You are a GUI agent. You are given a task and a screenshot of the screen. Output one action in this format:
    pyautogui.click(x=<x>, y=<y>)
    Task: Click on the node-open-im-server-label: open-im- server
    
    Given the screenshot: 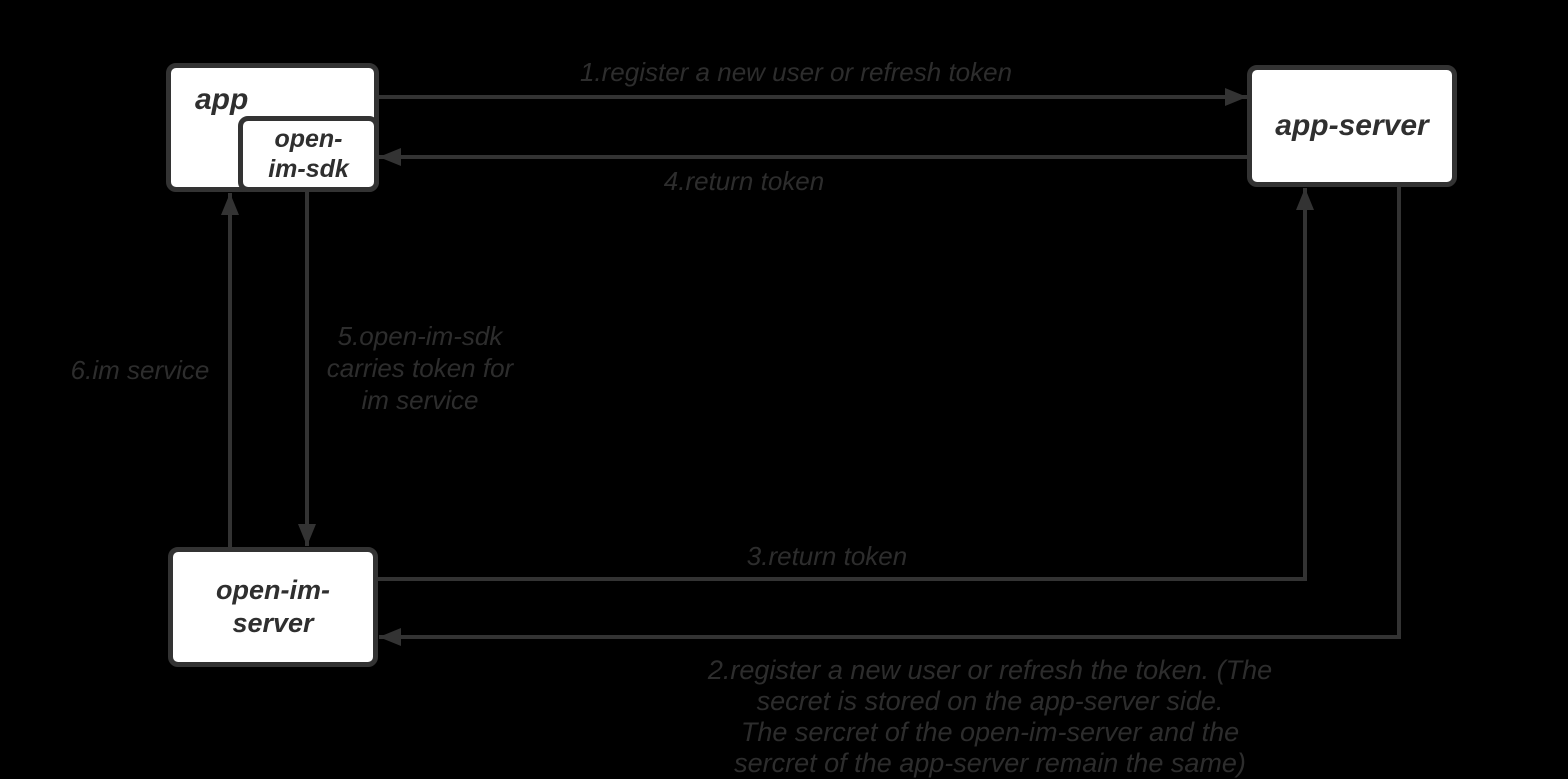 What is the action you would take?
    pyautogui.click(x=273, y=606)
    